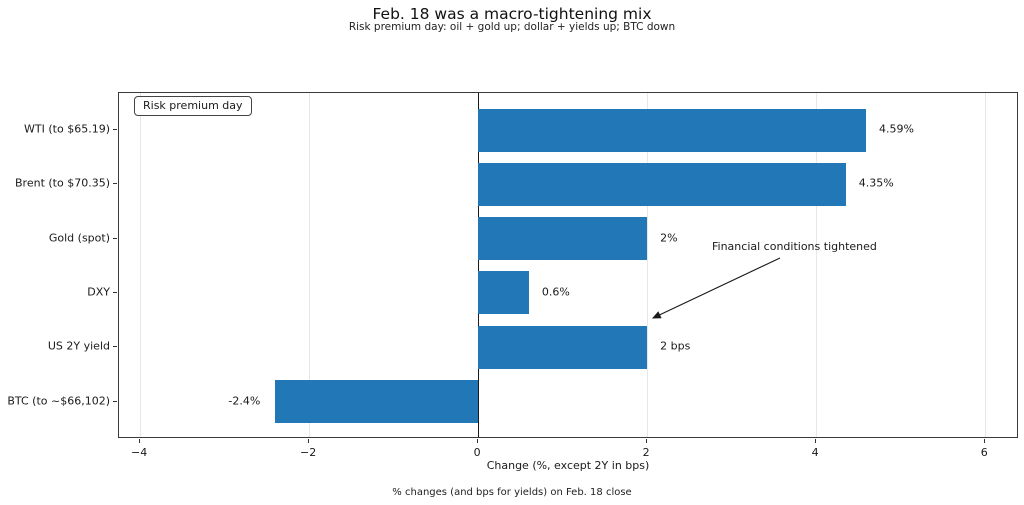 The image size is (1024, 505). What do you see at coordinates (477, 452) in the screenshot?
I see `x-tick-label: 0` at bounding box center [477, 452].